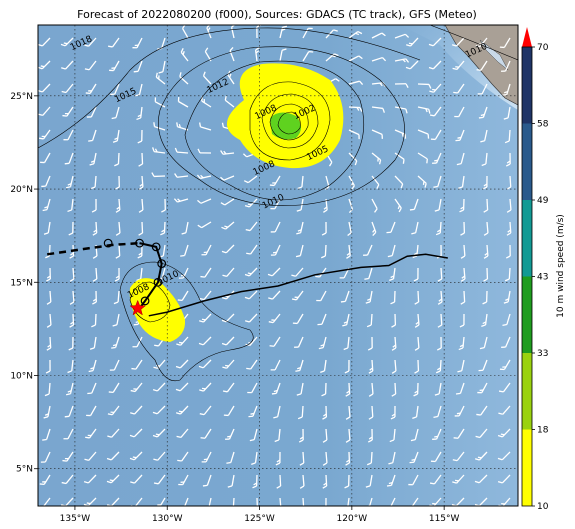 The image size is (575, 529). What do you see at coordinates (352, 519) in the screenshot?
I see `lon-tick-label: 120°W` at bounding box center [352, 519].